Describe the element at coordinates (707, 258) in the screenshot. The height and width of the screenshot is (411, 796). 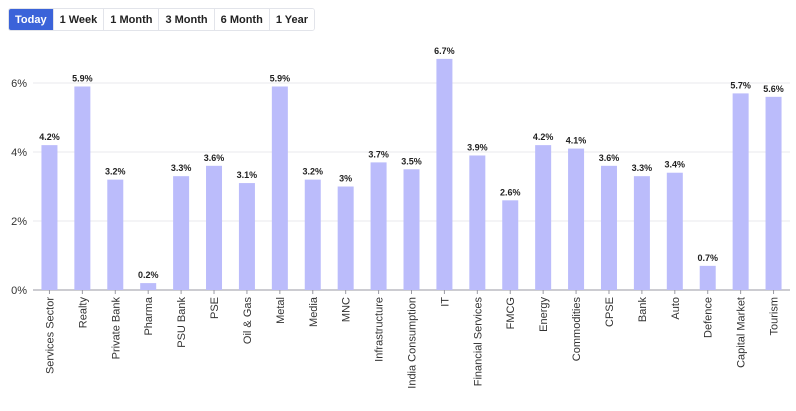
I see `bar-value-label: 0.7%` at that location.